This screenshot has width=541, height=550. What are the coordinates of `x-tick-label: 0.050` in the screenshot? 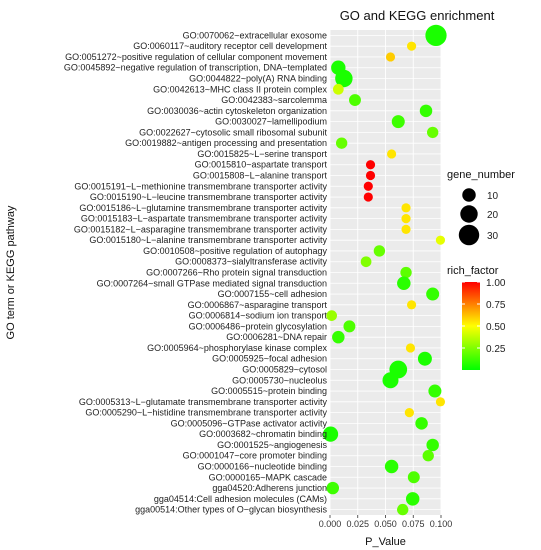 It's located at (385, 524).